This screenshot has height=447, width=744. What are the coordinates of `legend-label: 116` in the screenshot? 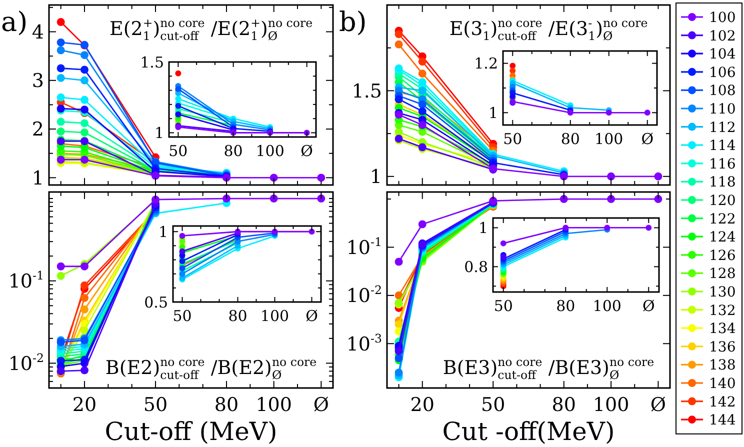 It's located at (722, 164).